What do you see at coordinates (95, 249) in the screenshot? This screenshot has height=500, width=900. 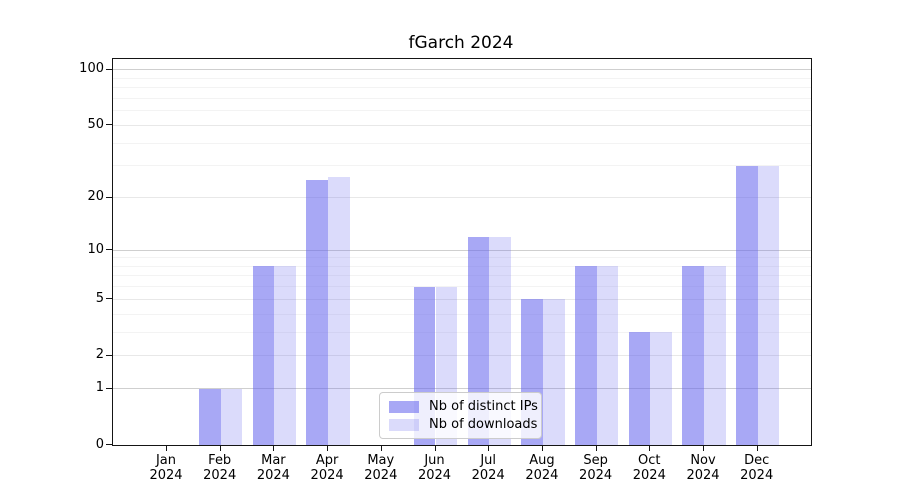 I see `y-tick-label: 10` at bounding box center [95, 249].